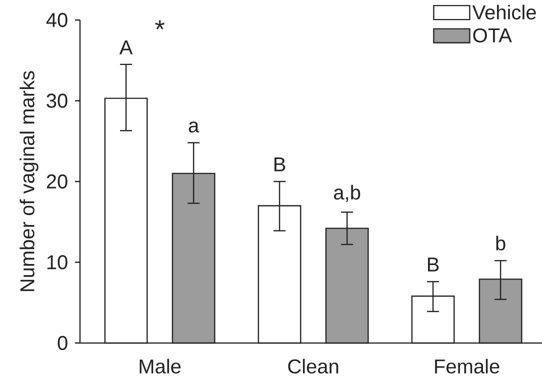  Describe the element at coordinates (126, 47) in the screenshot. I see `data-label: A` at that location.